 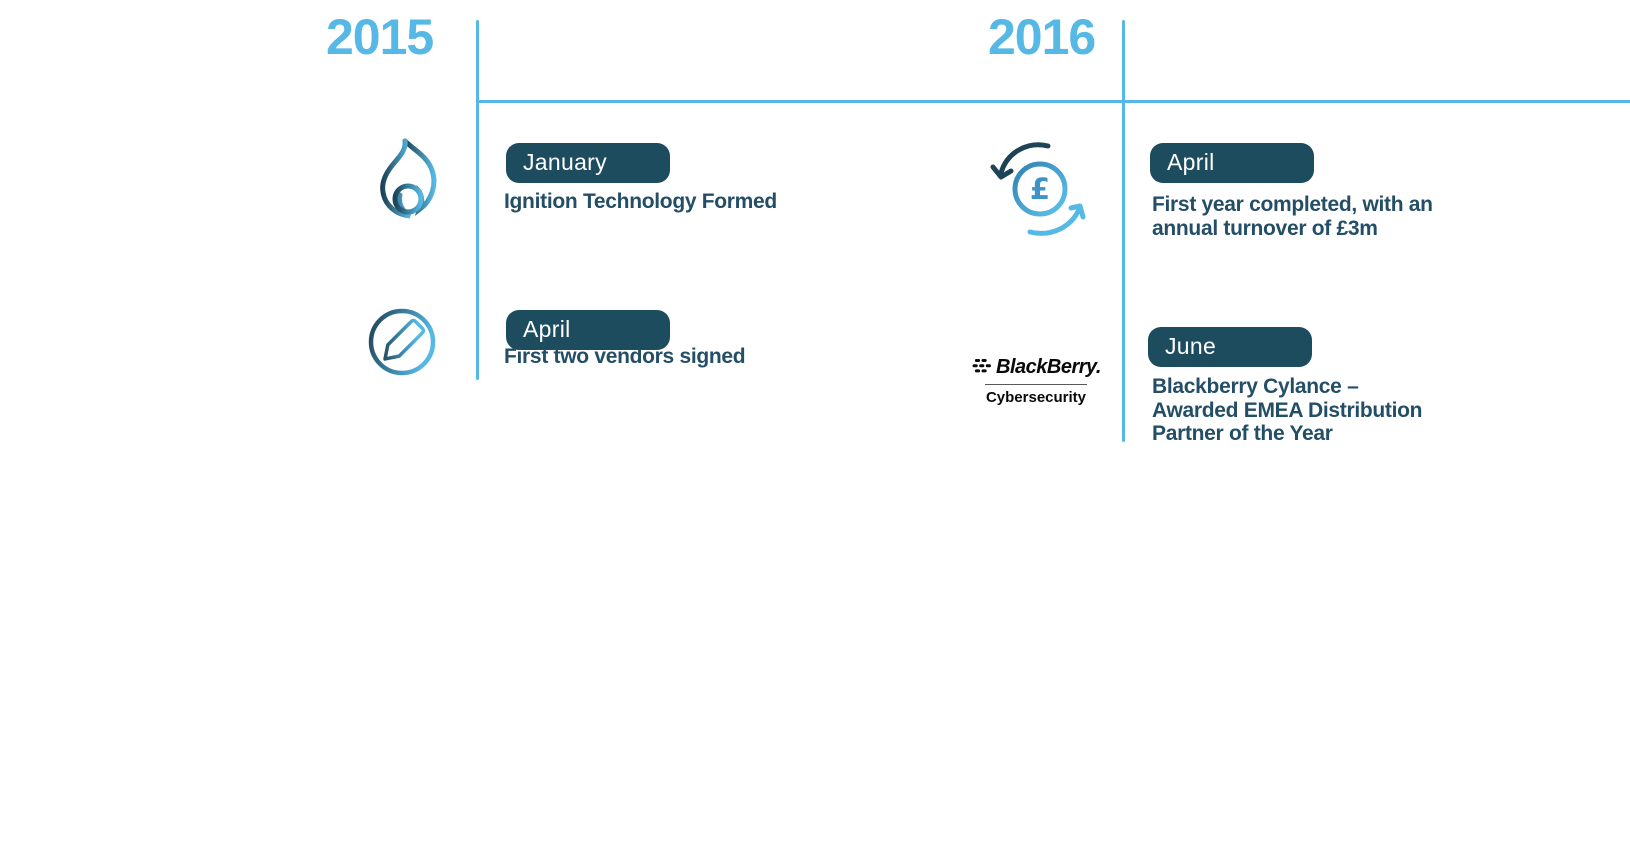 I want to click on blackberry-brand-text: BlackBerry., so click(x=1048, y=367).